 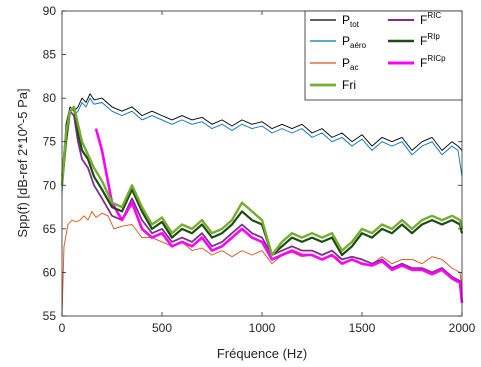 I want to click on y-tick-label: 55, so click(x=50, y=316).